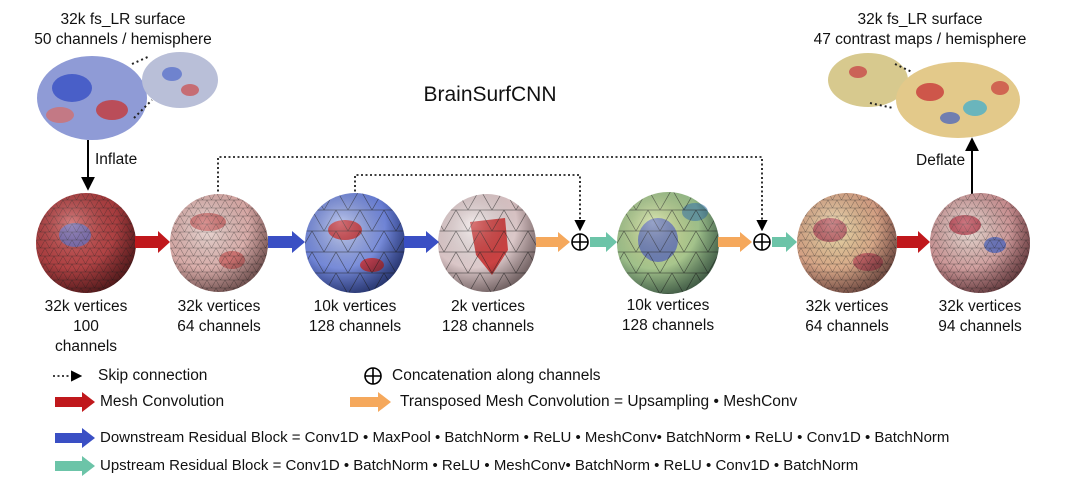  What do you see at coordinates (370, 402) in the screenshot?
I see `legend-transposed-icon` at bounding box center [370, 402].